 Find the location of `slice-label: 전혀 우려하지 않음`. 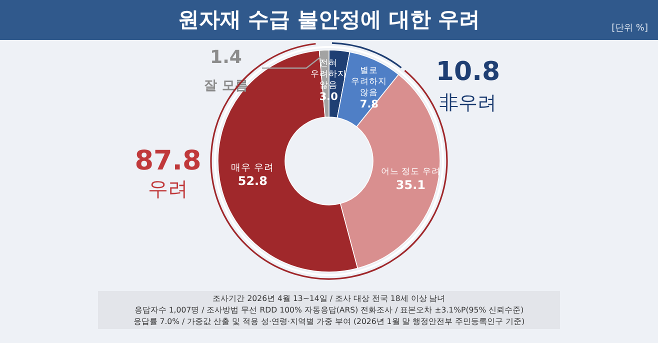

slice-label: 전혀 우려하지 않음 is located at coordinates (328, 74).